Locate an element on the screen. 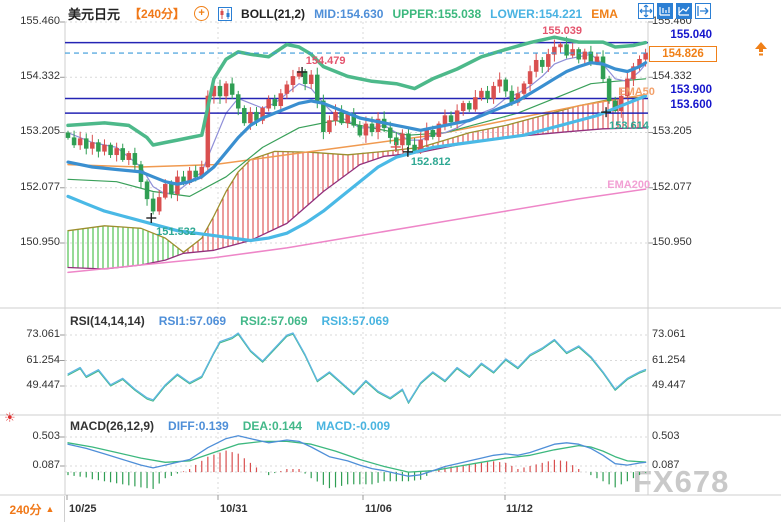 The width and height of the screenshot is (781, 523). macd-dea-value: DEA:0.144 is located at coordinates (272, 426).